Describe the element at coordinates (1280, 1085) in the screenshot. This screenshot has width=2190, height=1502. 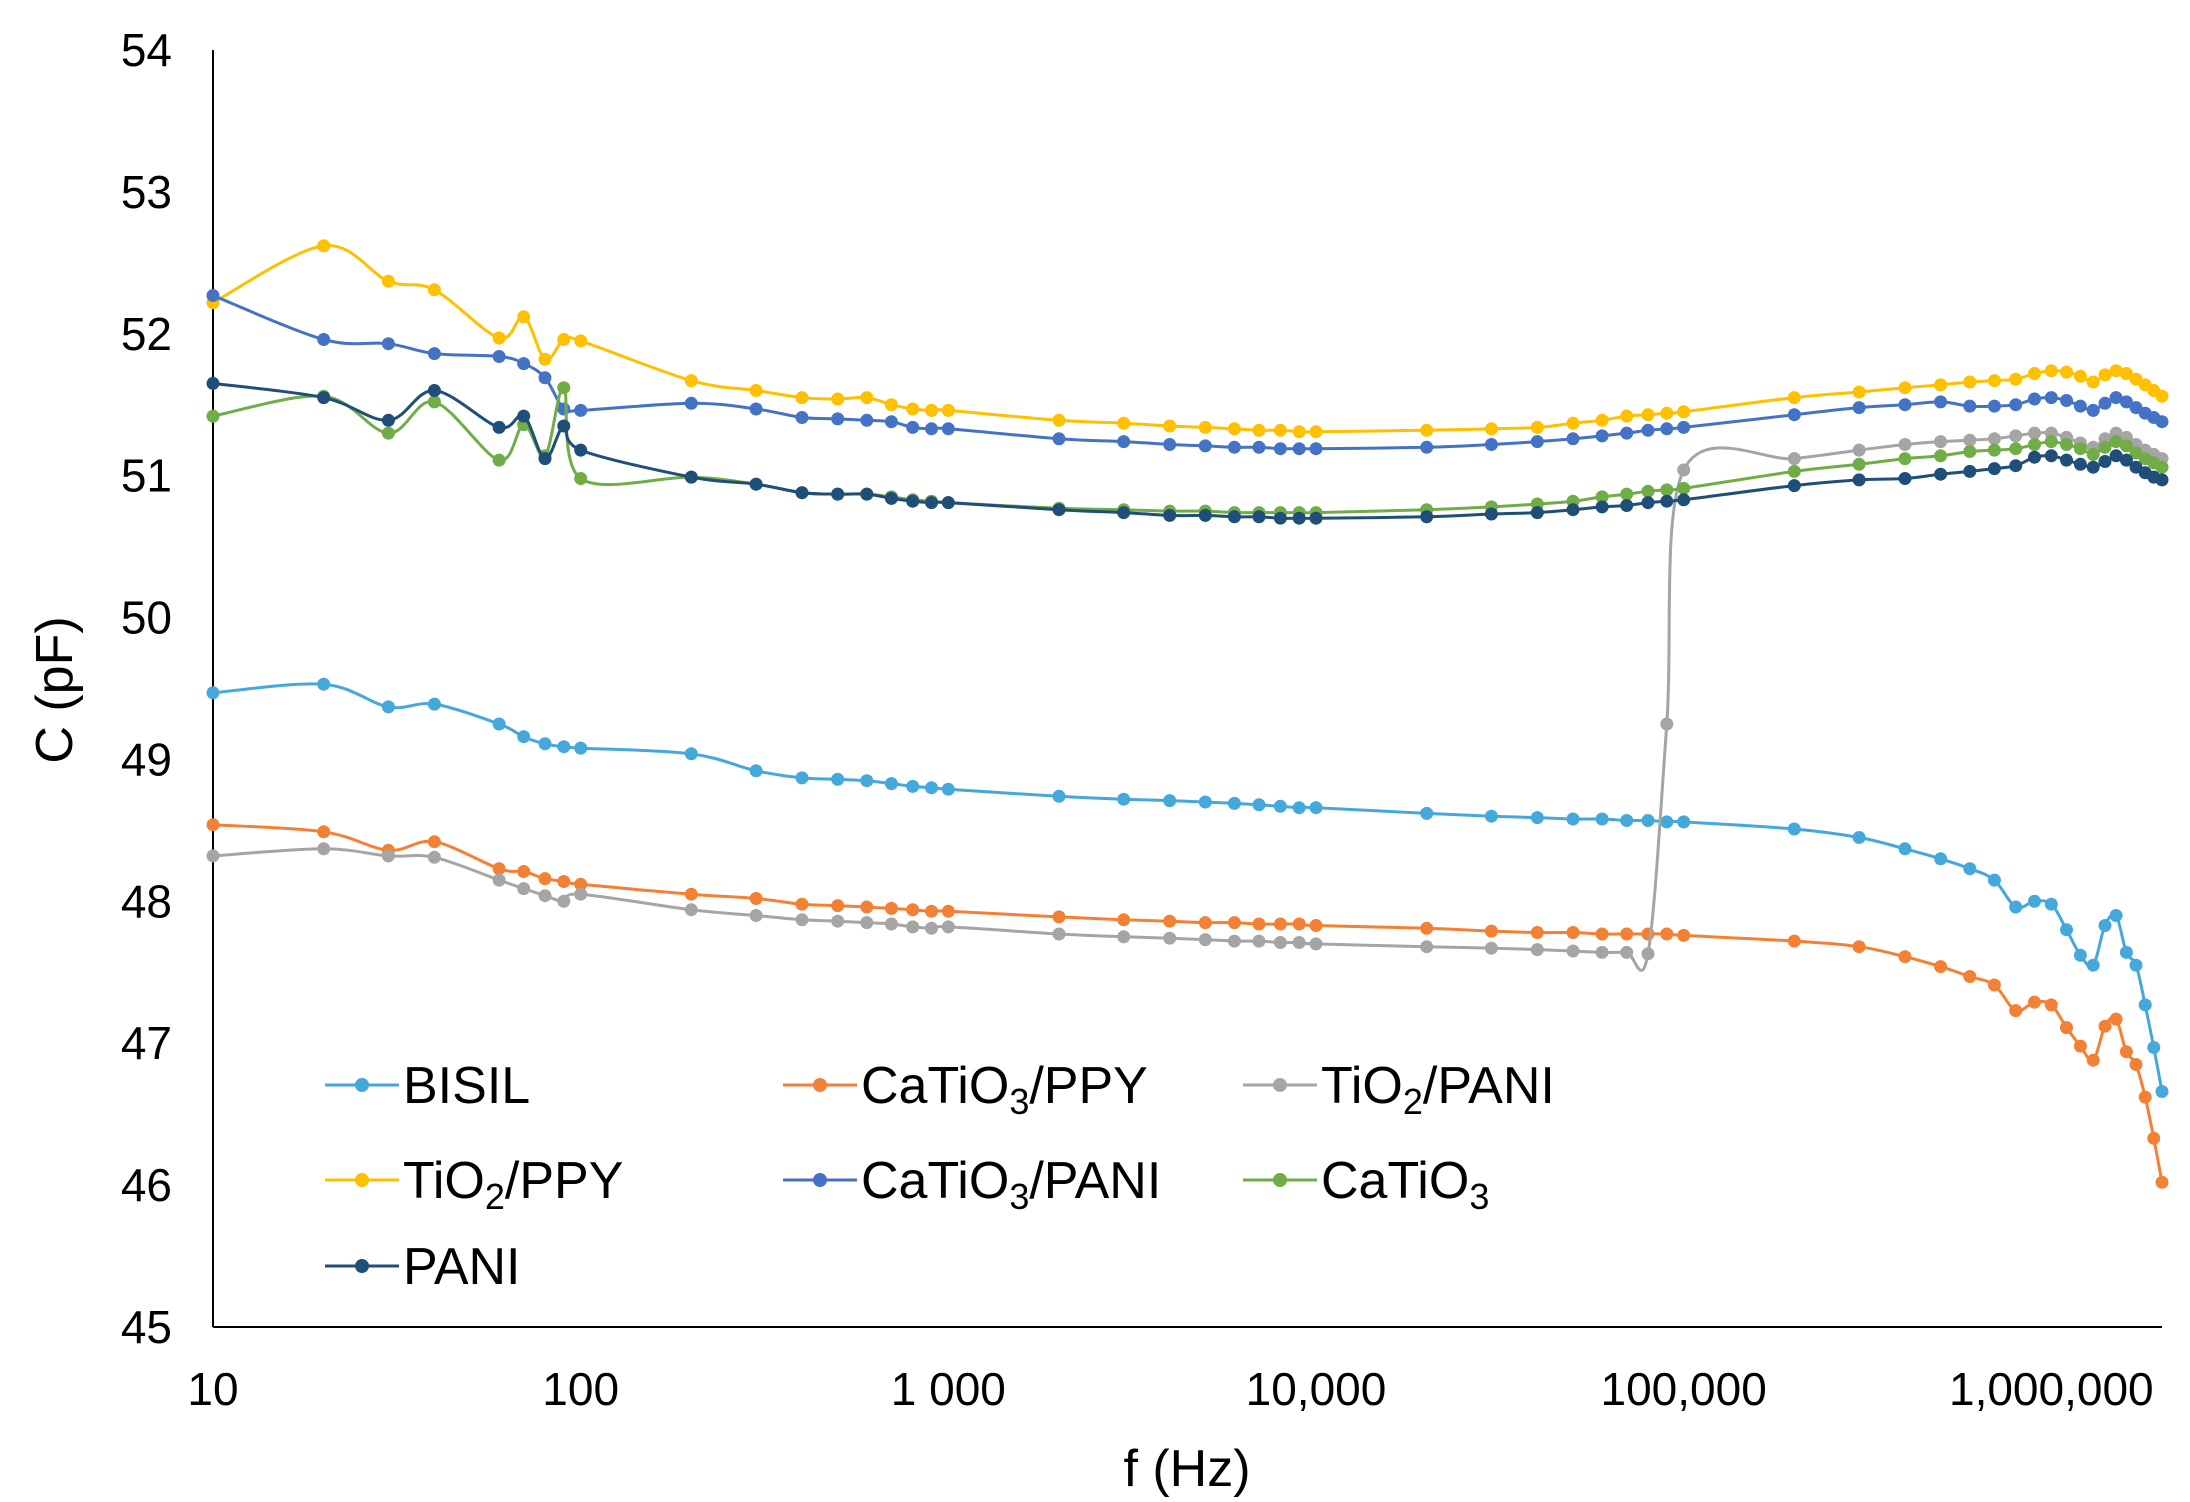
I see `legend-swatch-marker-tio2-pani` at that location.